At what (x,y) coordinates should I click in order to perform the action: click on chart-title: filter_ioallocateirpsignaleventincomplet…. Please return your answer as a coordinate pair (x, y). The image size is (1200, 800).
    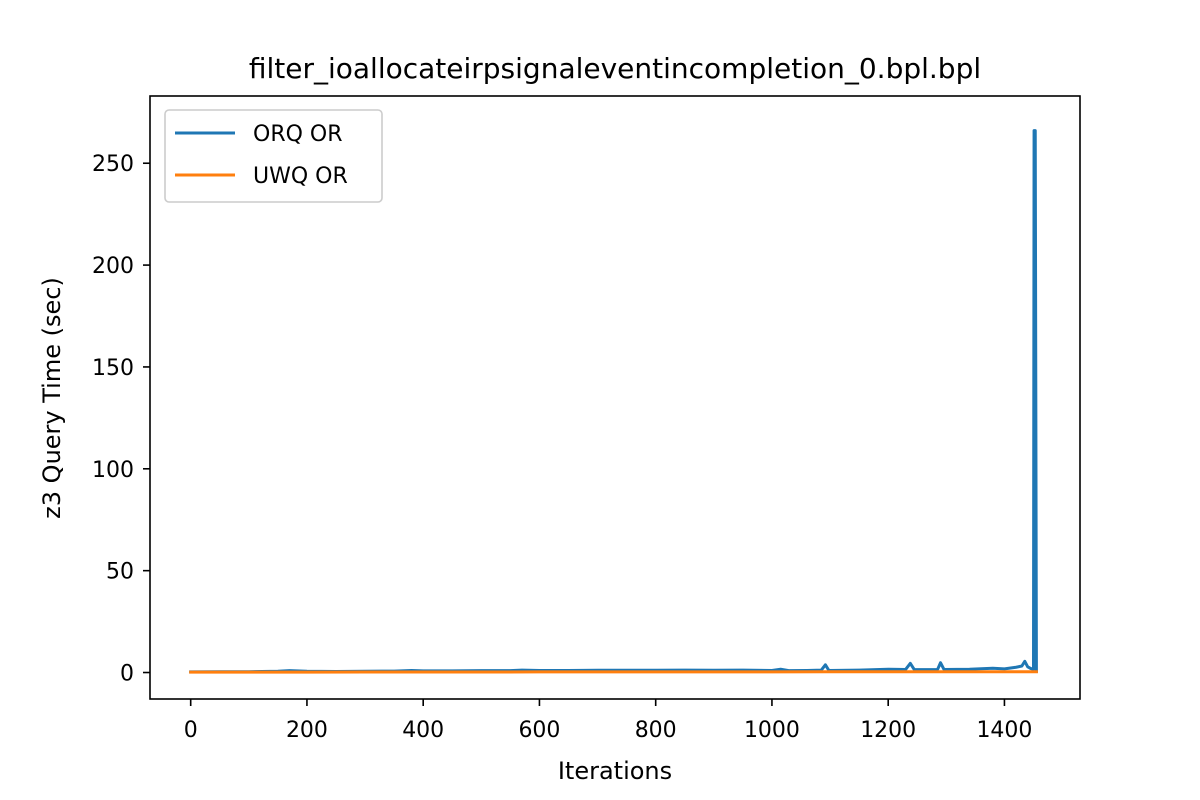
    Looking at the image, I should click on (615, 68).